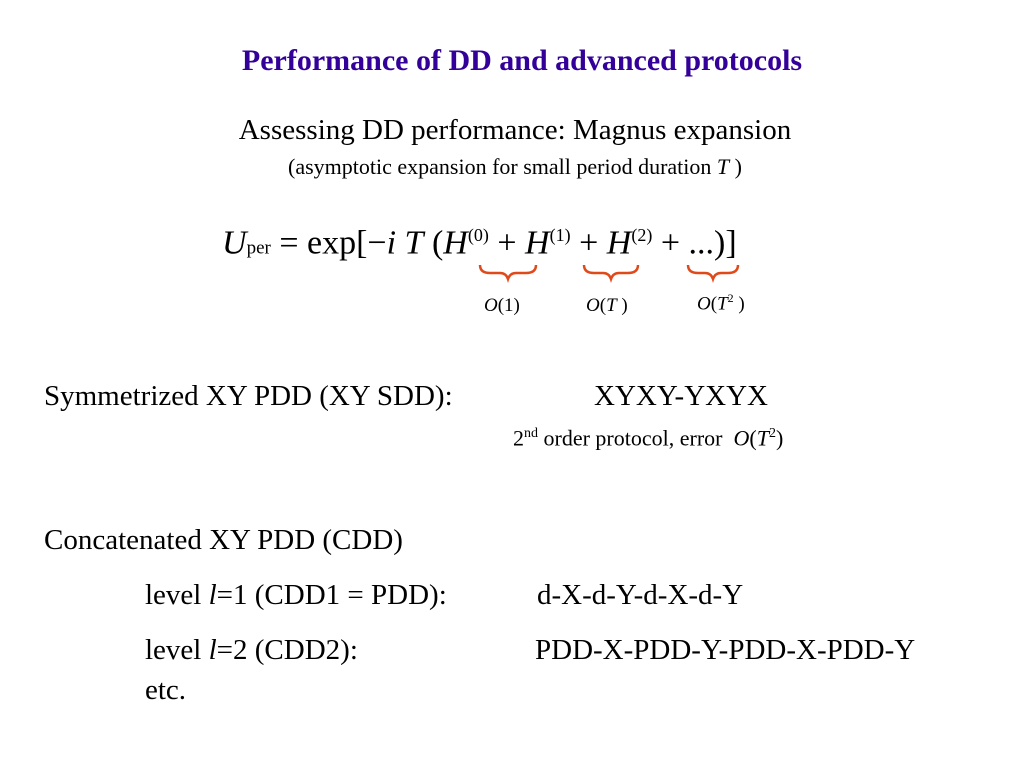 Image resolution: width=1024 pixels, height=768 pixels. I want to click on remark-text: (, so click(753, 438).